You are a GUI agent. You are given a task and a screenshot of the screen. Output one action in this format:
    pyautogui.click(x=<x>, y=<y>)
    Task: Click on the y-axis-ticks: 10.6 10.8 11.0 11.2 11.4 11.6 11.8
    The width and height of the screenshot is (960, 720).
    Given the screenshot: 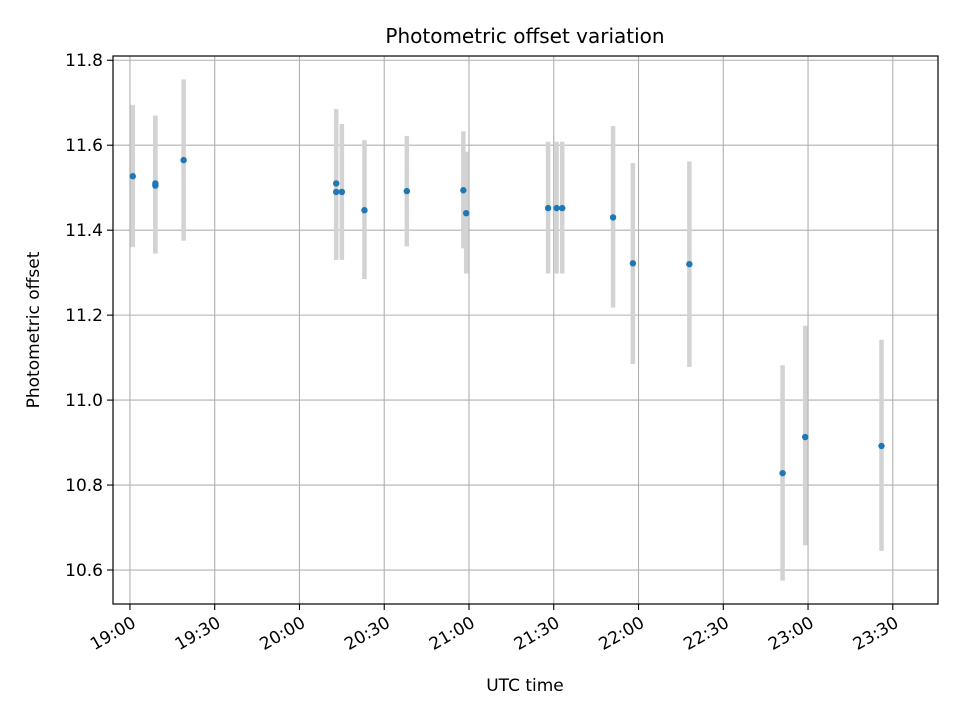 What is the action you would take?
    pyautogui.click(x=89, y=316)
    